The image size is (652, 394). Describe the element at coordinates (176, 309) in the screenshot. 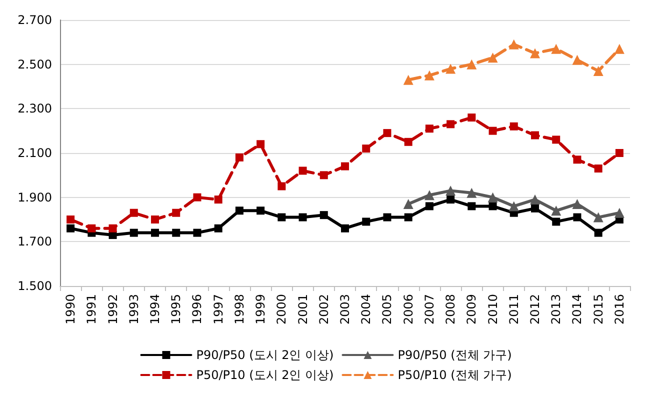

I see `x-tick-label: 1995` at that location.